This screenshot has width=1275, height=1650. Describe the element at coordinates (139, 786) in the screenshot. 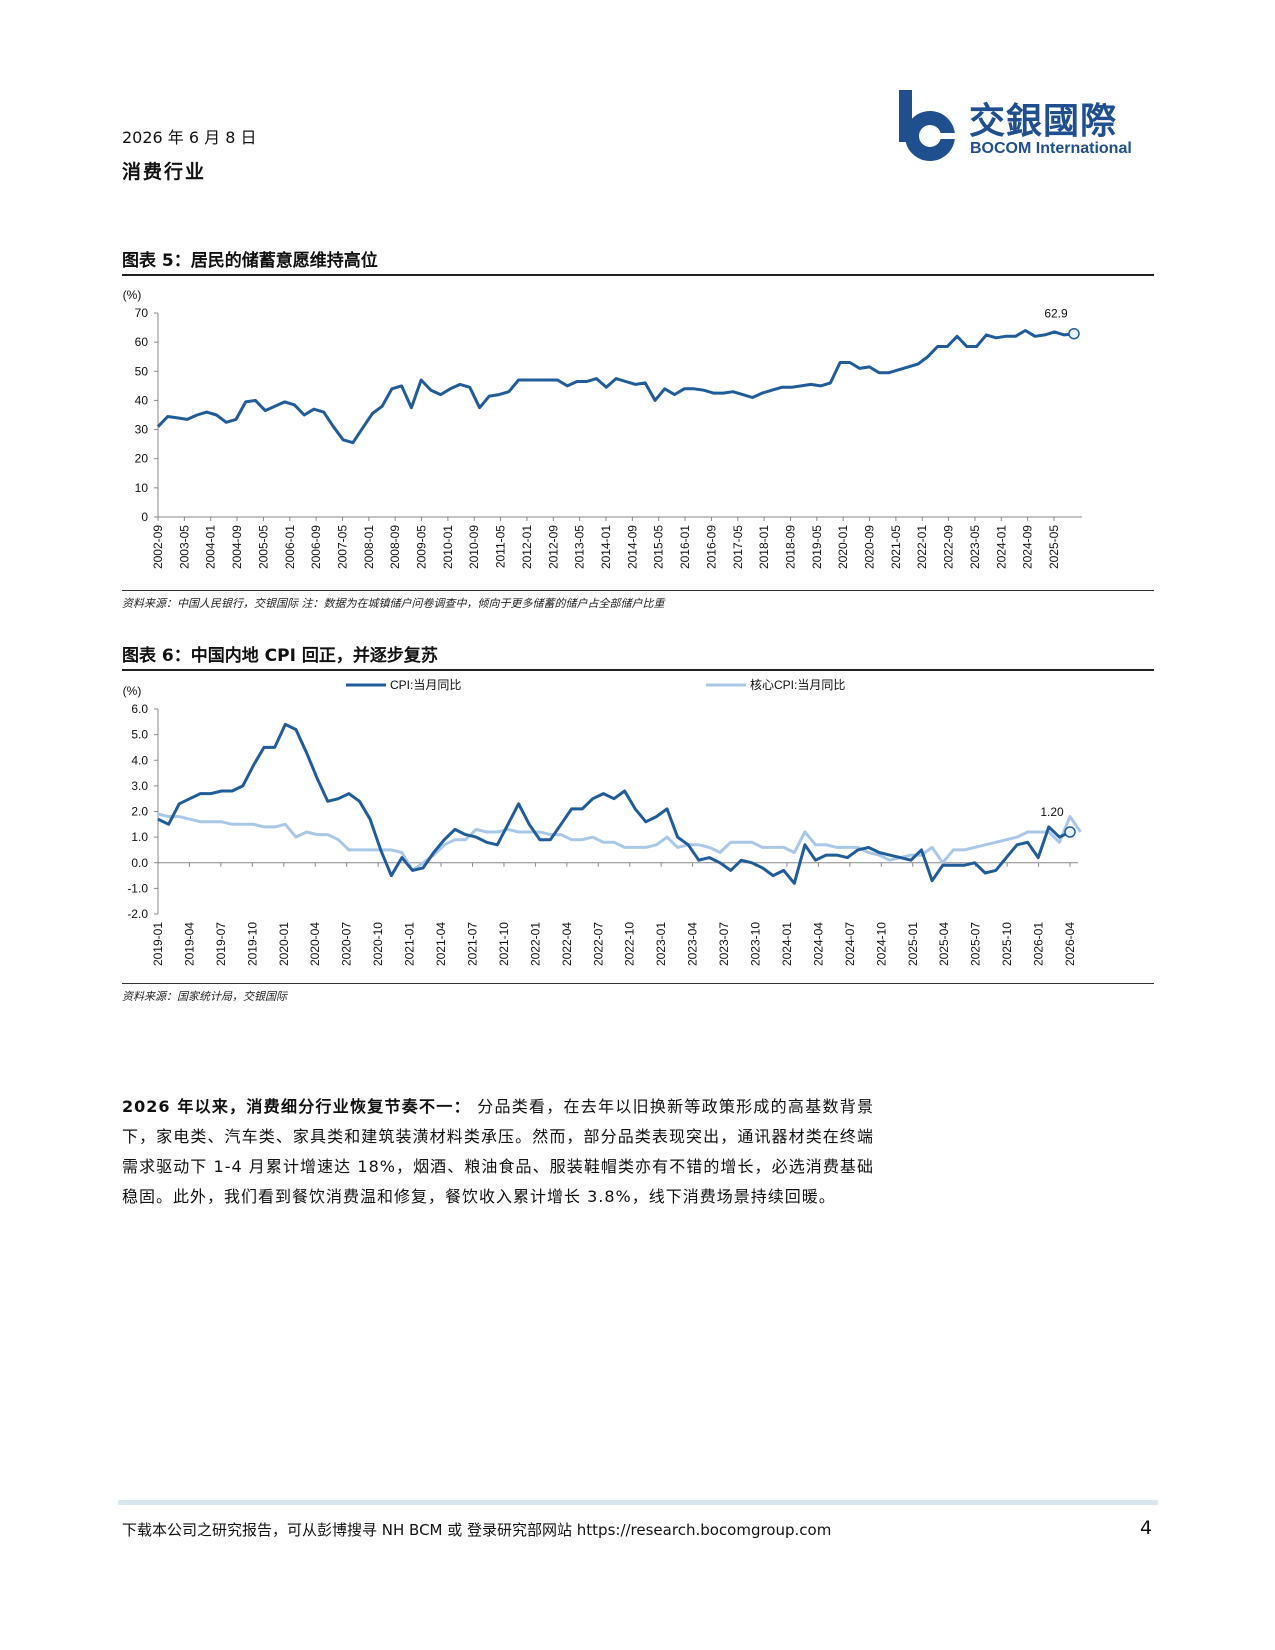

I see `y-tick-label: 3.0` at that location.